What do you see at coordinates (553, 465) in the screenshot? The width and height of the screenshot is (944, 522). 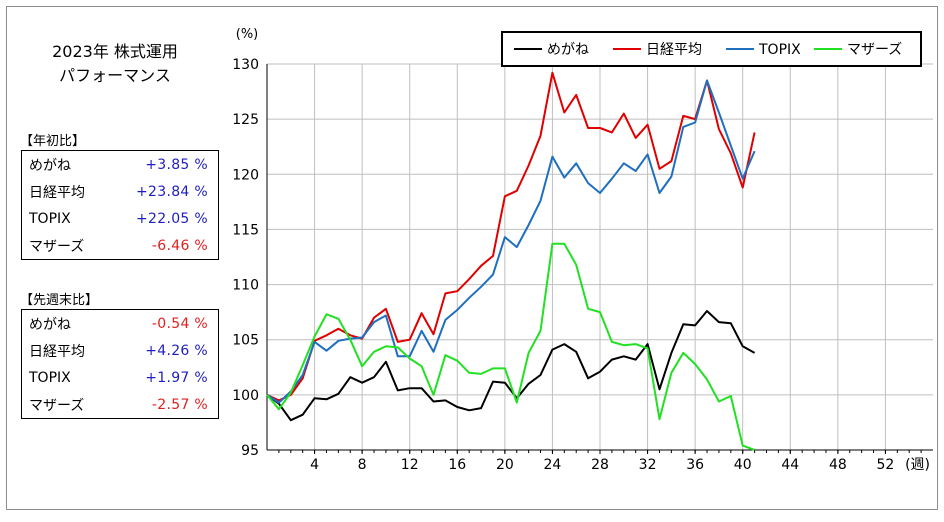 I see `x-tick-label: 24` at bounding box center [553, 465].